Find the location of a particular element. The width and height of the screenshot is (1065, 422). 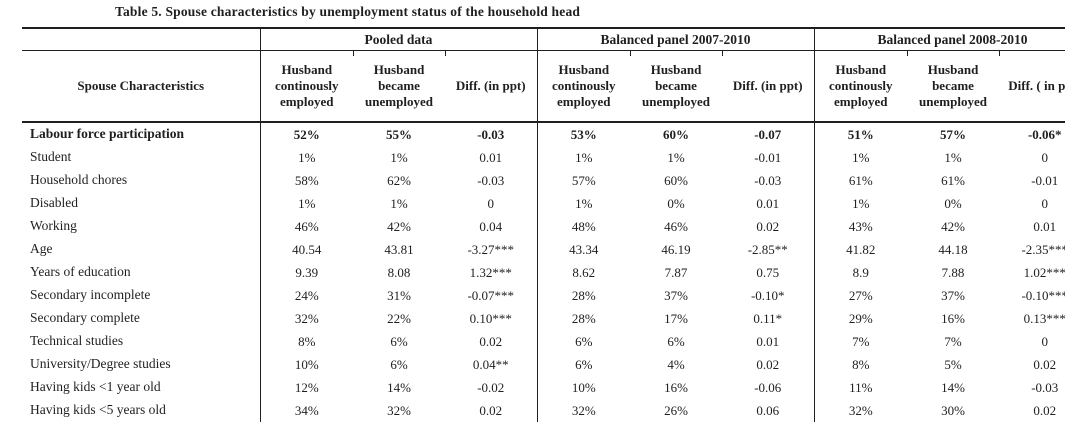

row-label: Having kids <5 years old is located at coordinates (141, 410).